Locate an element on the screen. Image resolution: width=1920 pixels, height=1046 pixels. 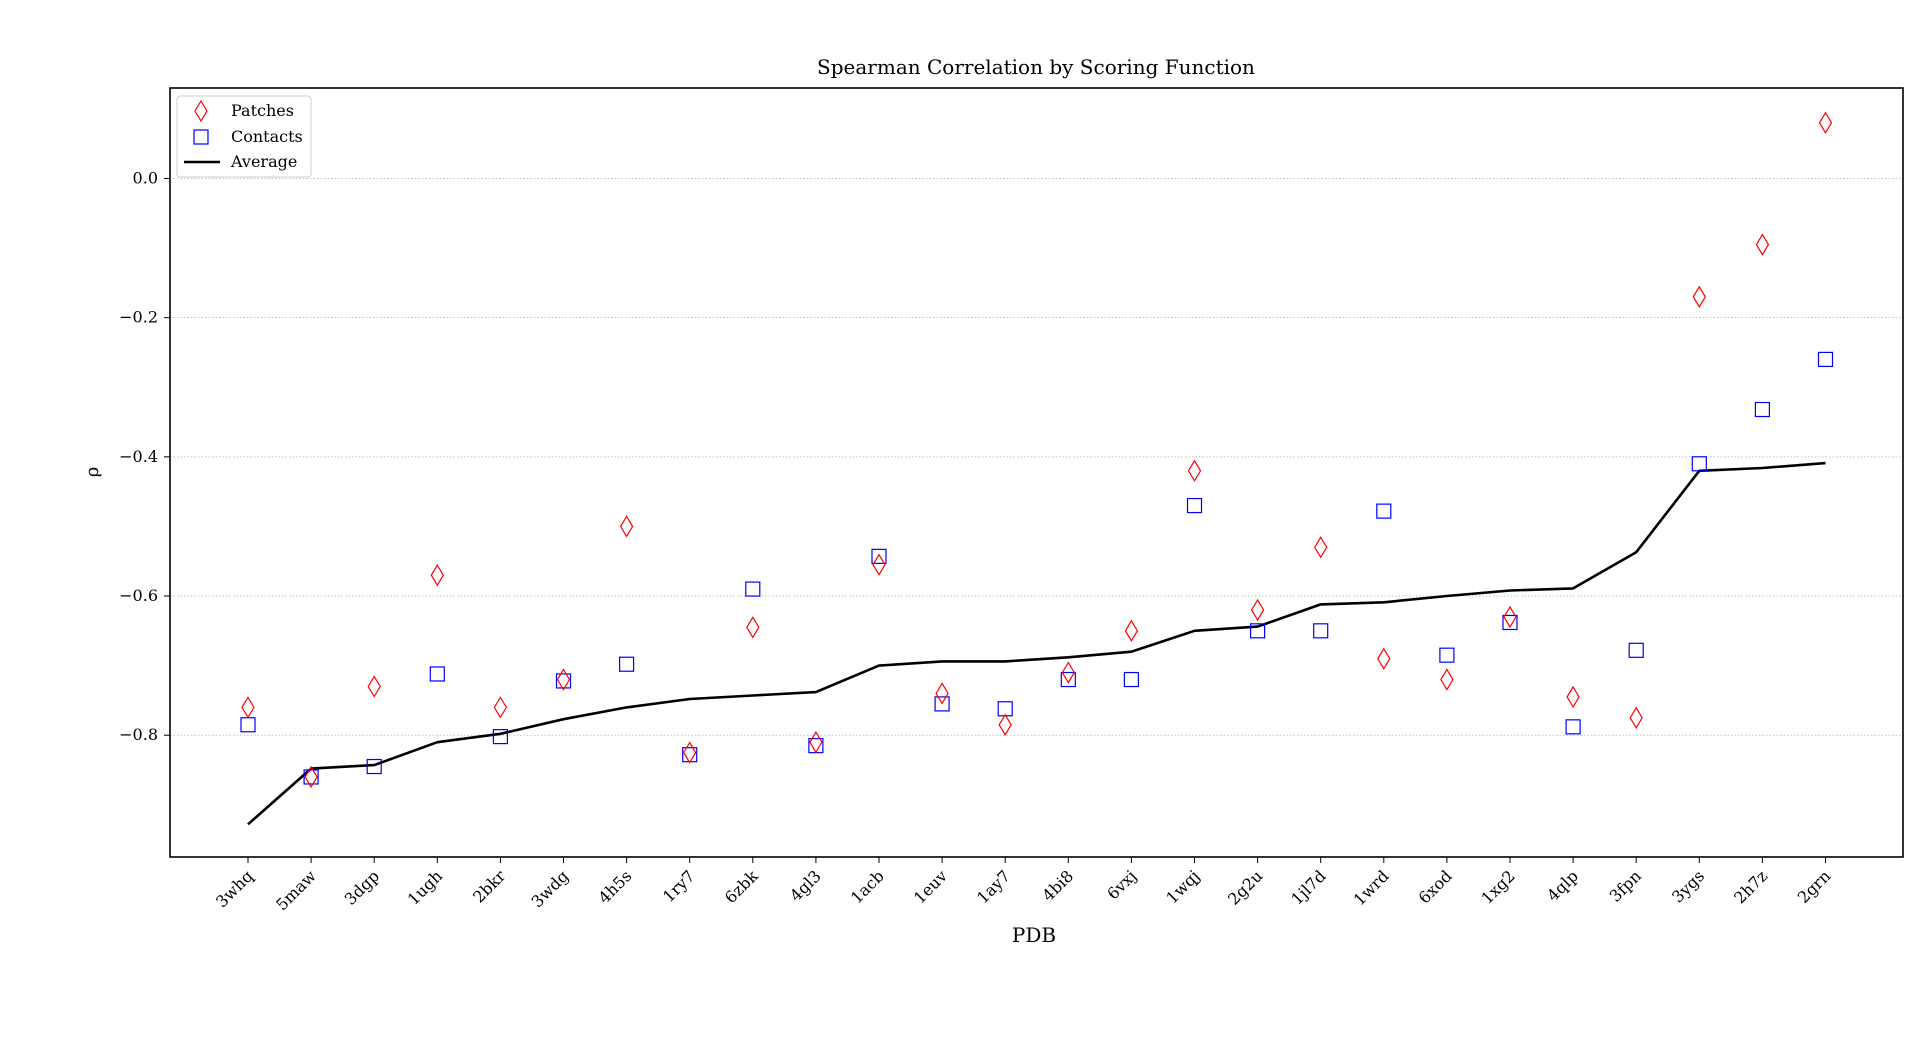
legend-contacts-marker is located at coordinates (201, 137).